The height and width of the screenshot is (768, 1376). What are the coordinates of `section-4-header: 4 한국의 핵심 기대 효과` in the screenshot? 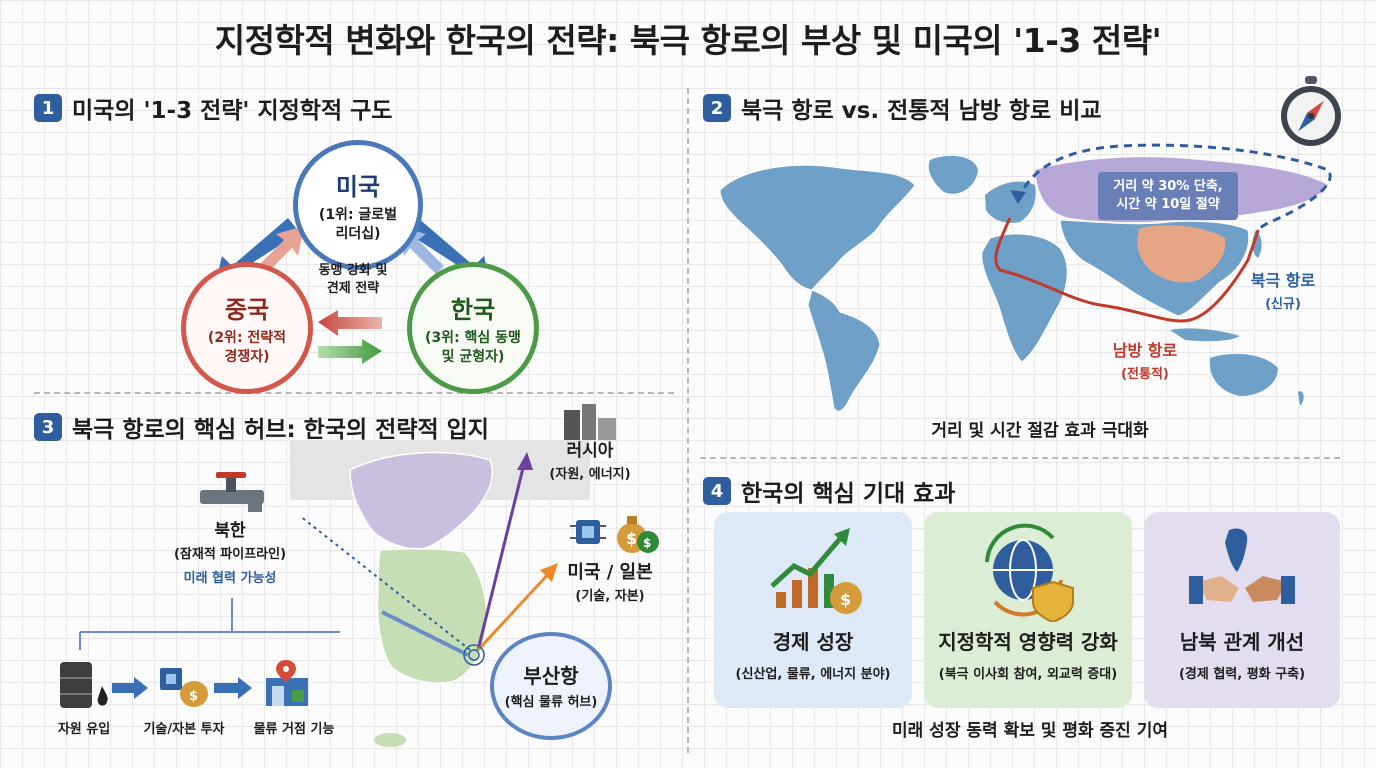 It's located at (829, 491).